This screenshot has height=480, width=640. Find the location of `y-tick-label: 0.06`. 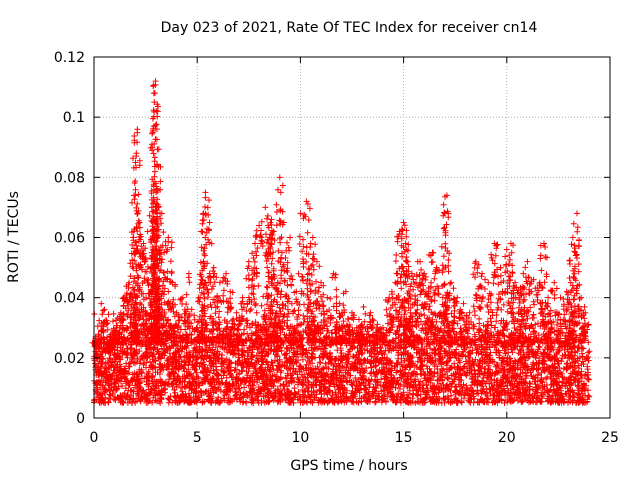

y-tick-label: 0.06 is located at coordinates (69, 239).